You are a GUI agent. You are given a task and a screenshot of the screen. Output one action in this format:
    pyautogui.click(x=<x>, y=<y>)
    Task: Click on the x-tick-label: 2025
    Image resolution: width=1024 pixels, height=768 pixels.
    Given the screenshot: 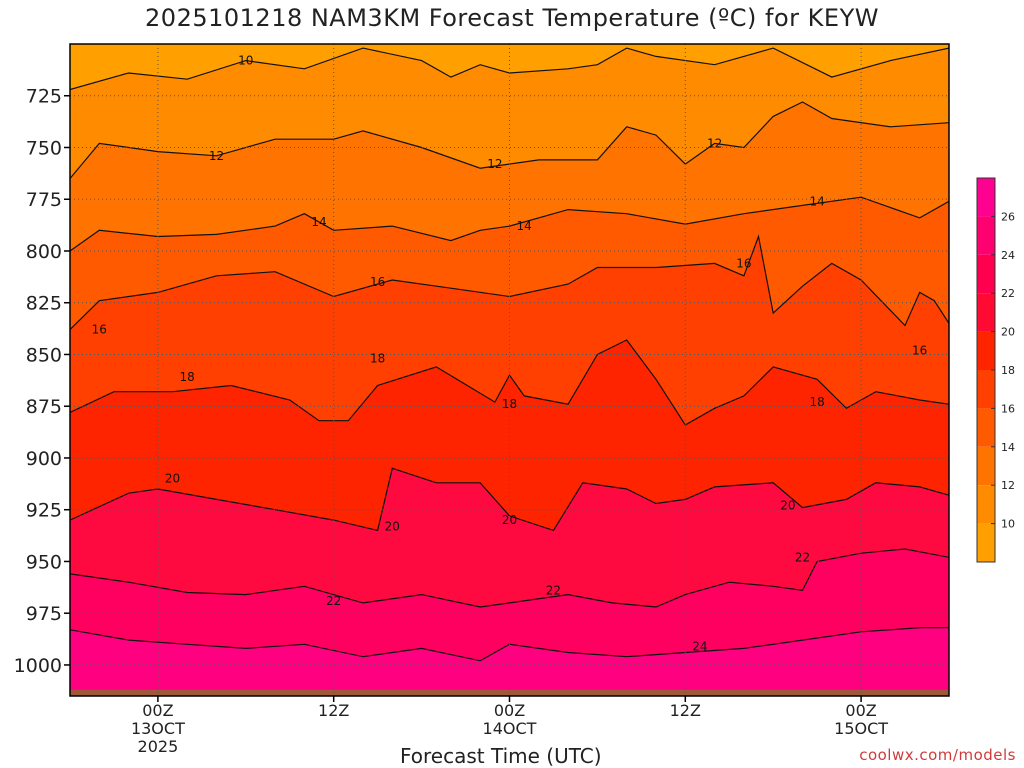 What is the action you would take?
    pyautogui.click(x=158, y=746)
    